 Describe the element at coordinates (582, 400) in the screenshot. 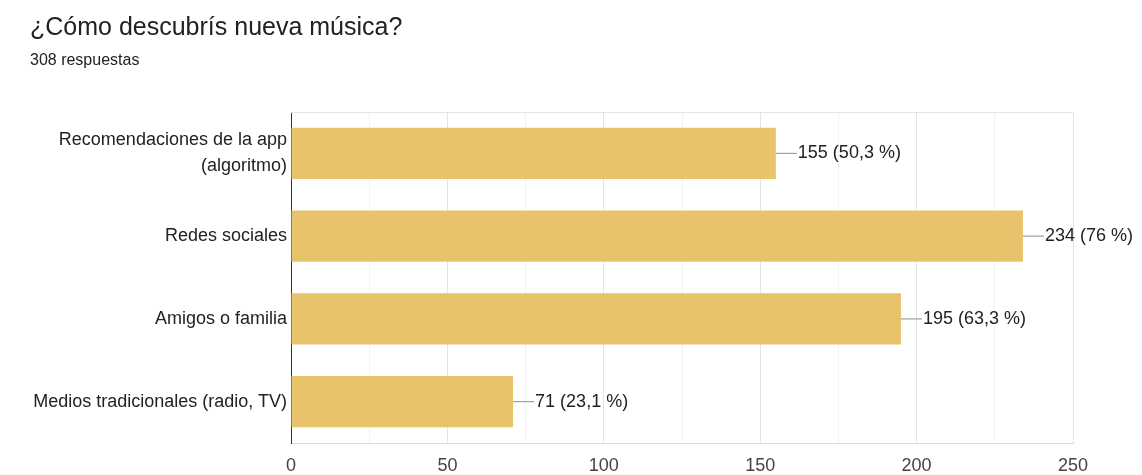

I see `data-label: 71 (23,1 %)` at that location.